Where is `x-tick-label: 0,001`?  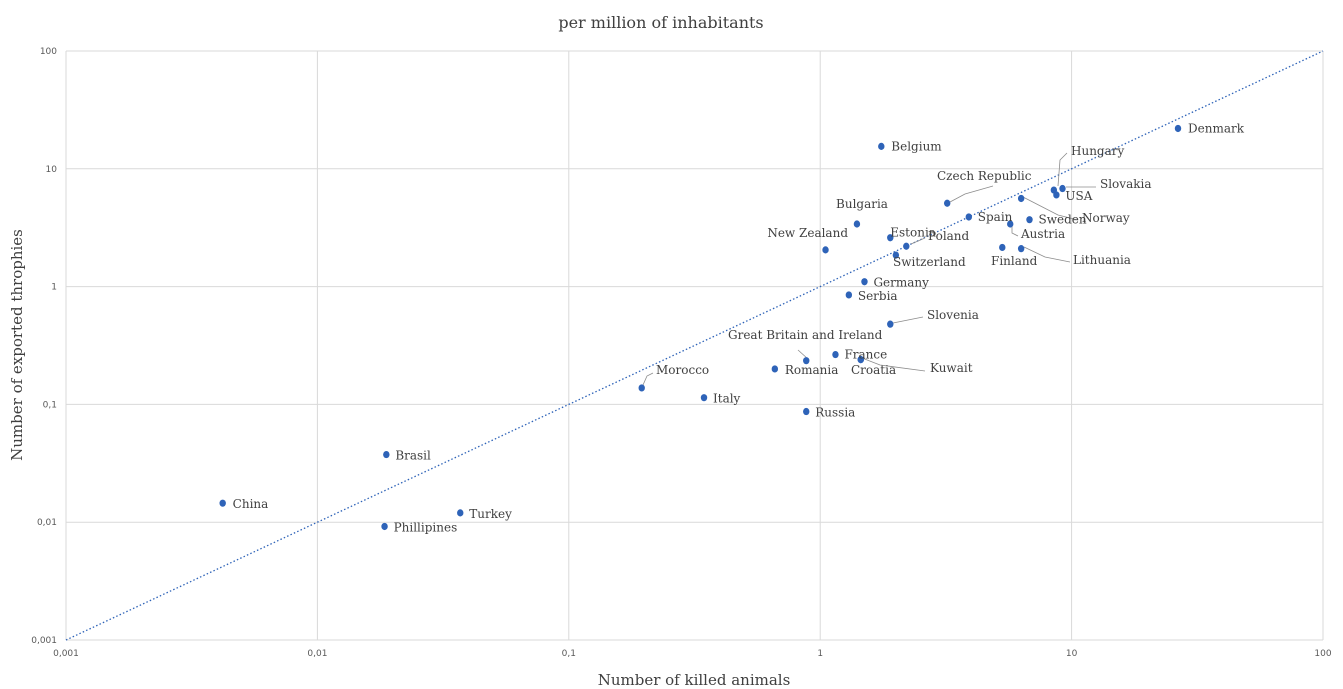 x-tick-label: 0,001 is located at coordinates (66, 654).